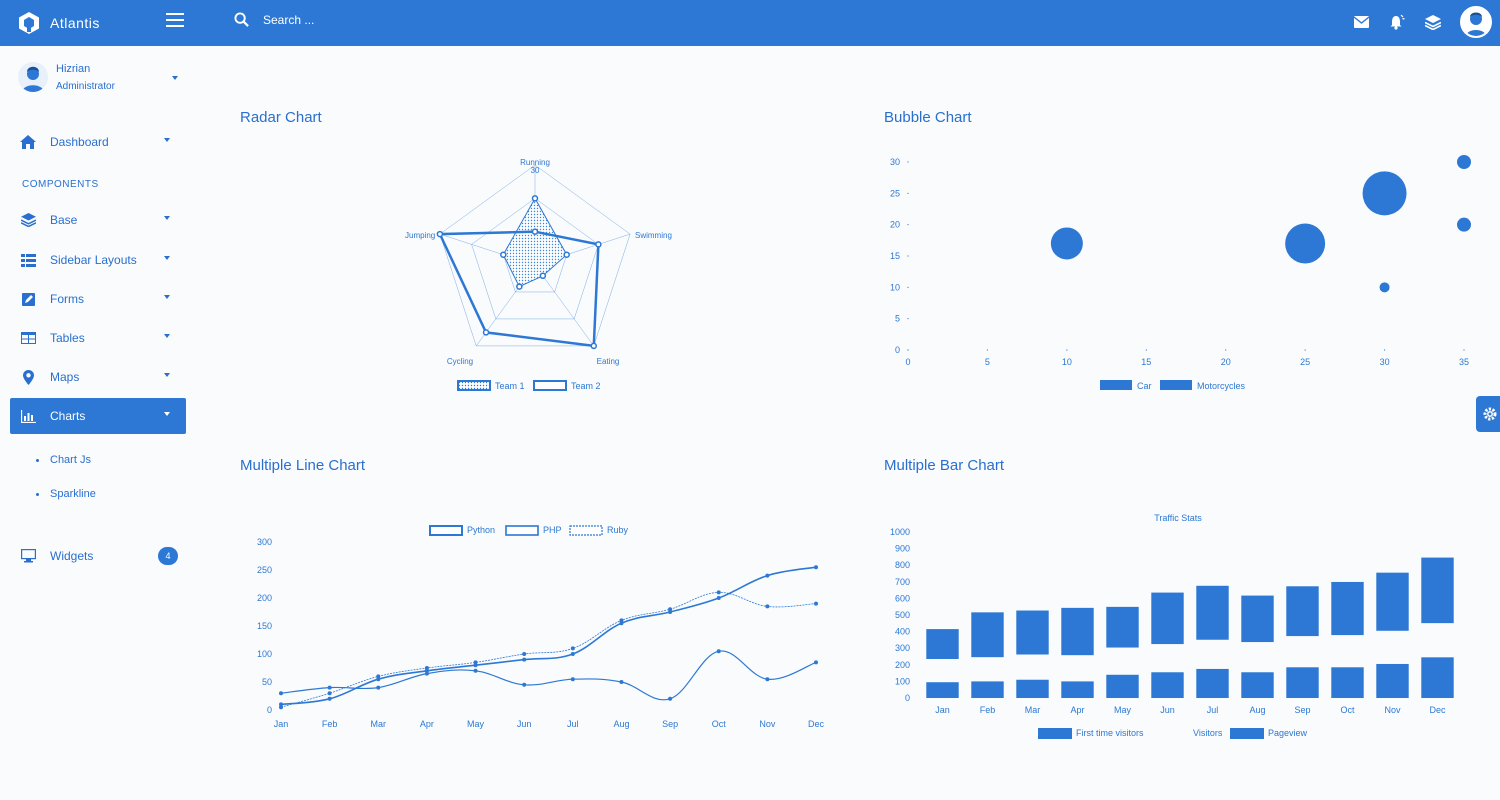  Describe the element at coordinates (98, 299) in the screenshot. I see `sidebar-item-forms: Forms` at that location.